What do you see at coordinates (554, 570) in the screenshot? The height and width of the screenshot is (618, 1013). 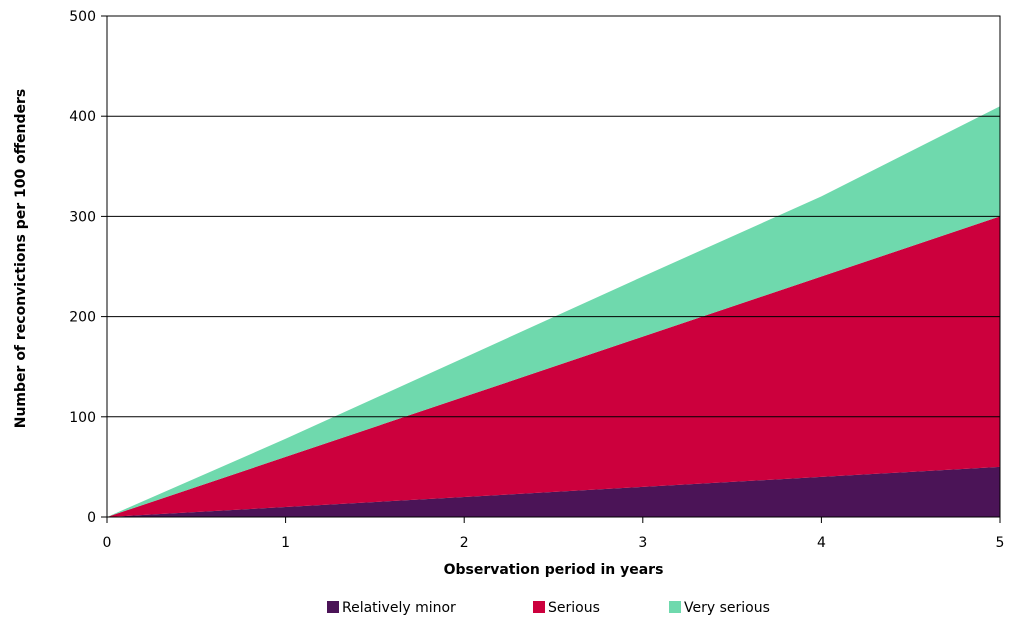 I see `x-axis-title: Observation period in years` at bounding box center [554, 570].